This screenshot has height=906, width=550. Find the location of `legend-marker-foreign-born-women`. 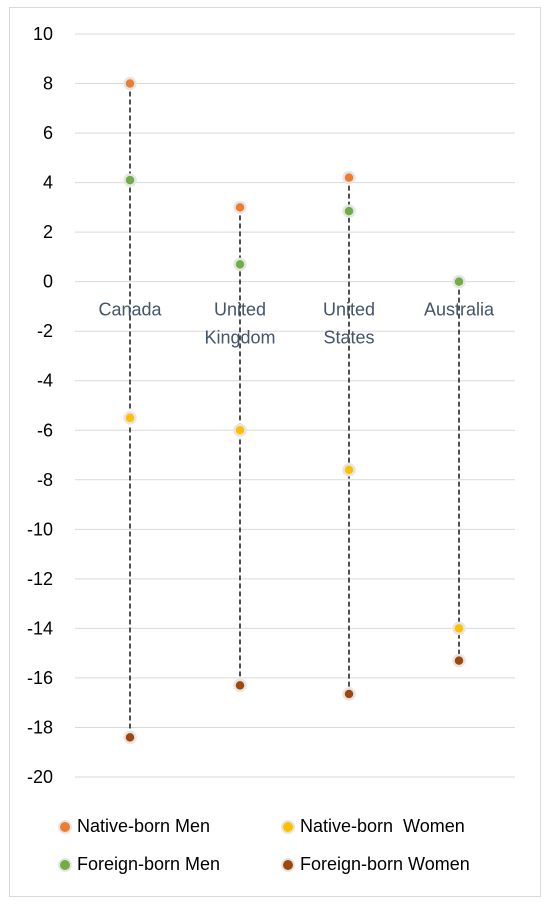

legend-marker-foreign-born-women is located at coordinates (288, 864).